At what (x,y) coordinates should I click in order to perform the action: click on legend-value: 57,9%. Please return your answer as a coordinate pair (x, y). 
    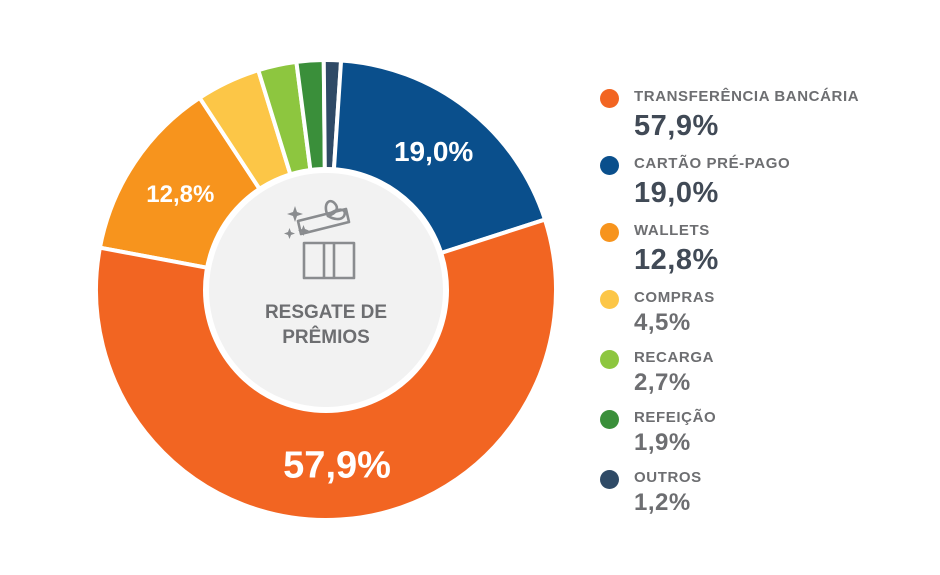
    Looking at the image, I should click on (676, 126).